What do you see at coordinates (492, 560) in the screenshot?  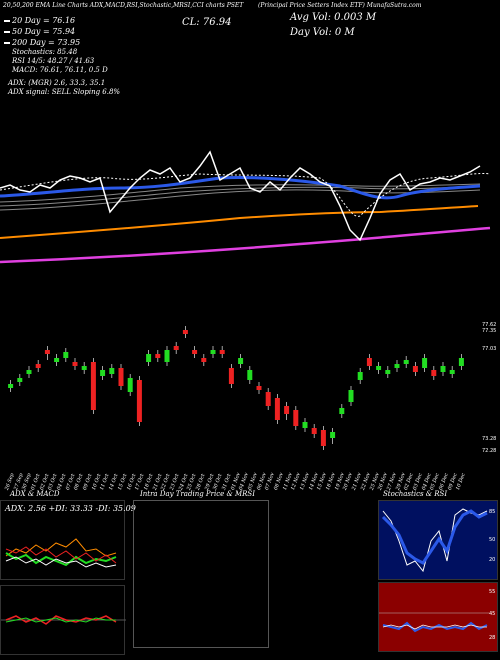 I see `stoch-level-20: 20` at bounding box center [492, 560].